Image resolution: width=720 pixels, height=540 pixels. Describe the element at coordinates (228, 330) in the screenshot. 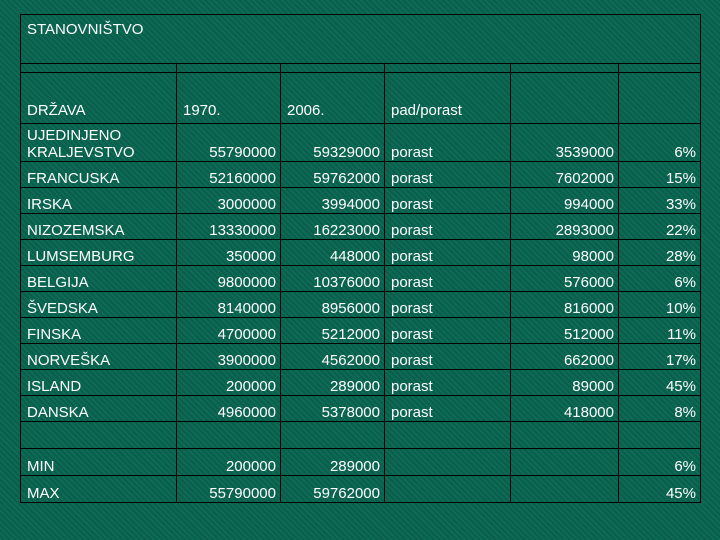

I see `pop-1970-cell: 4700000` at that location.